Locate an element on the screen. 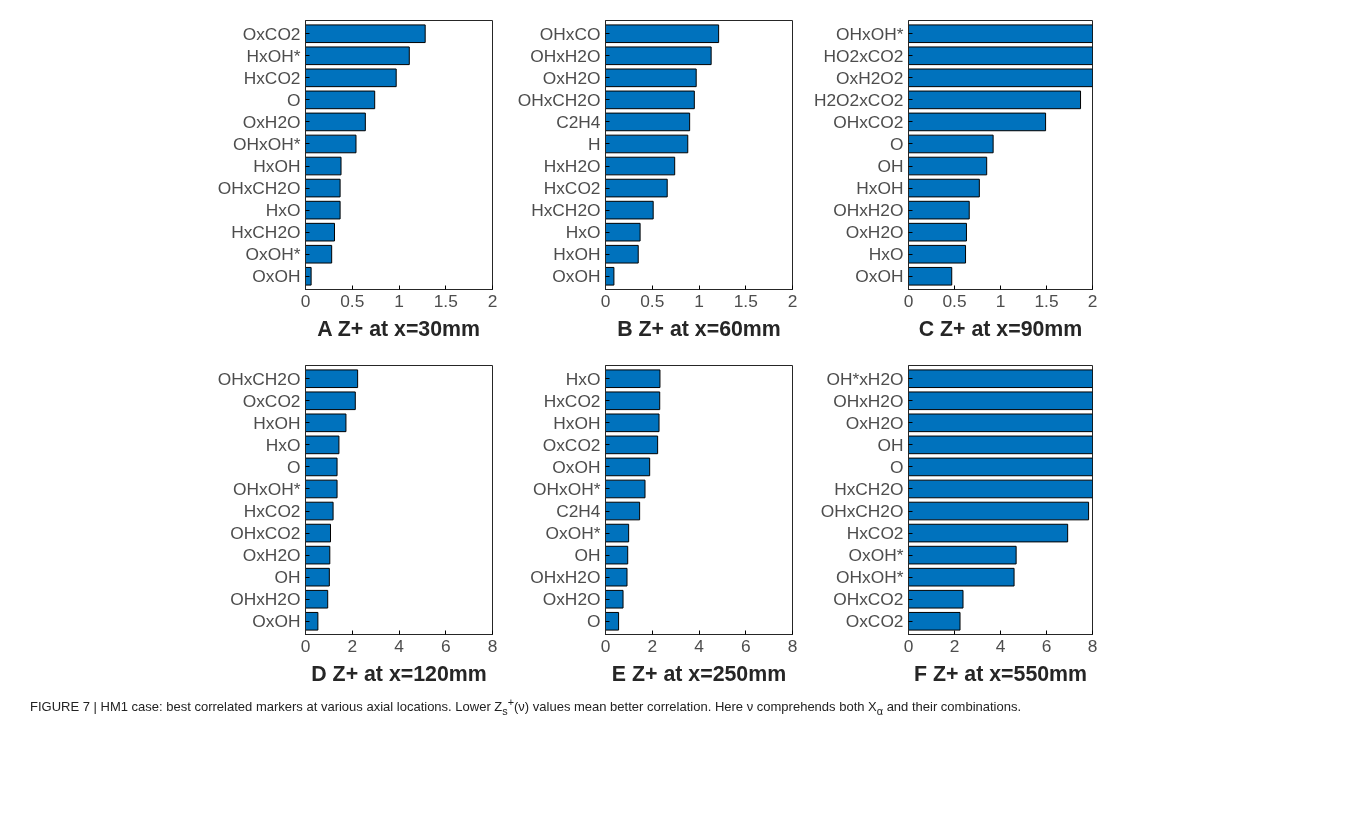  y-tick-label: HxOH* is located at coordinates (273, 55).